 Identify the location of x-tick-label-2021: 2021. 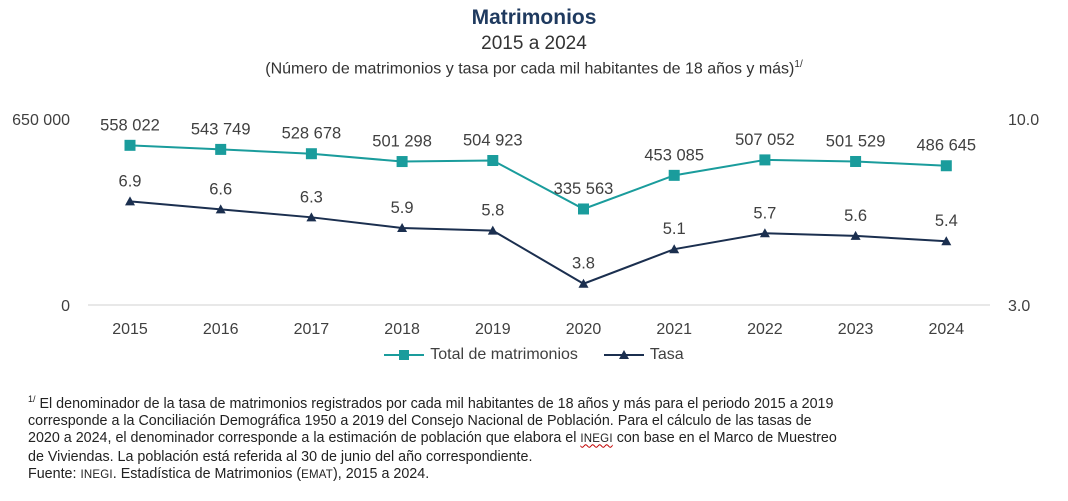
(674, 329).